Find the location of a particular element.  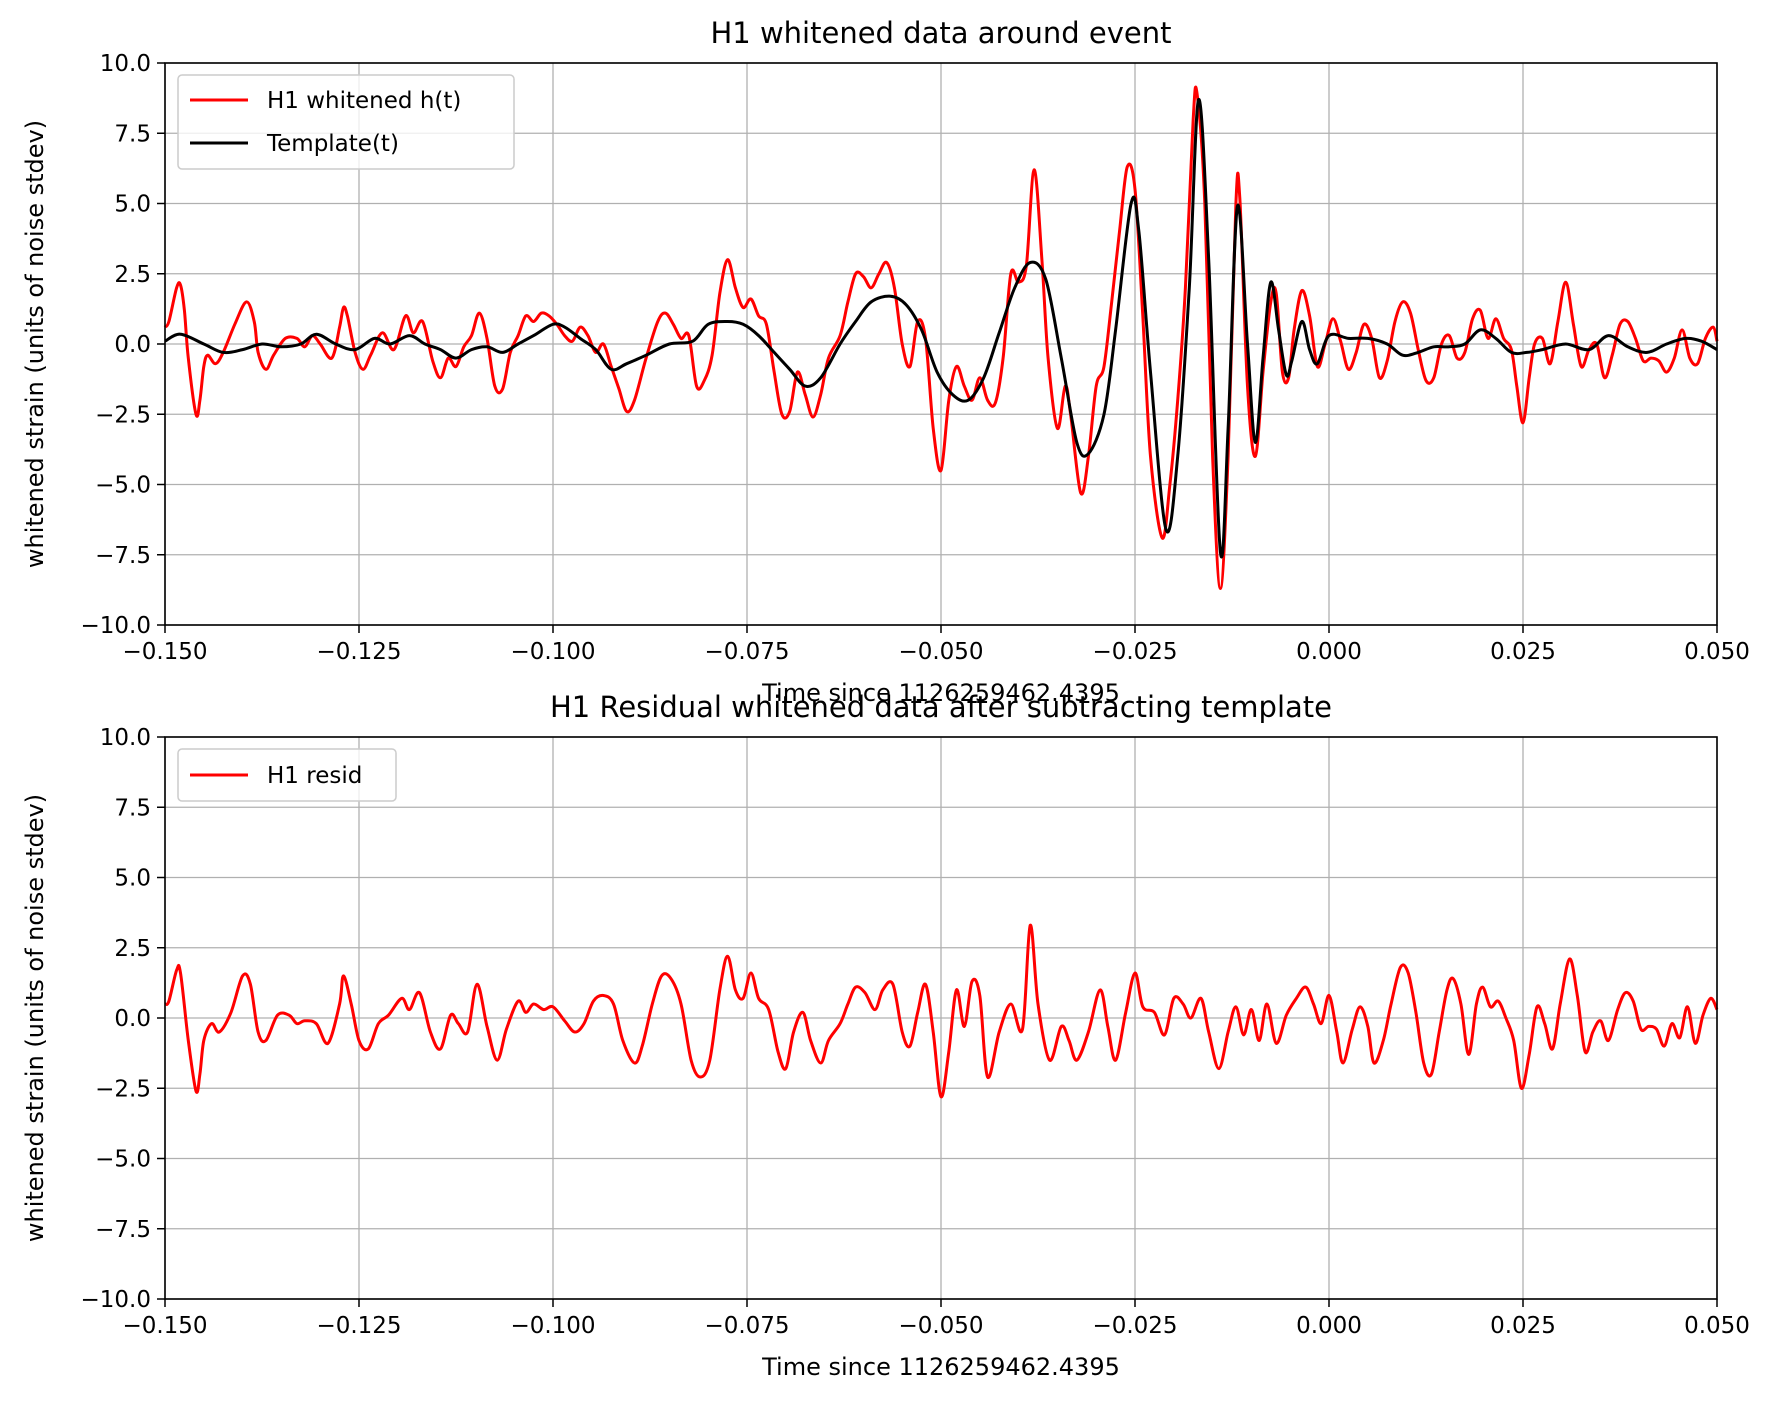

plot-area is located at coordinates (941, 1011).